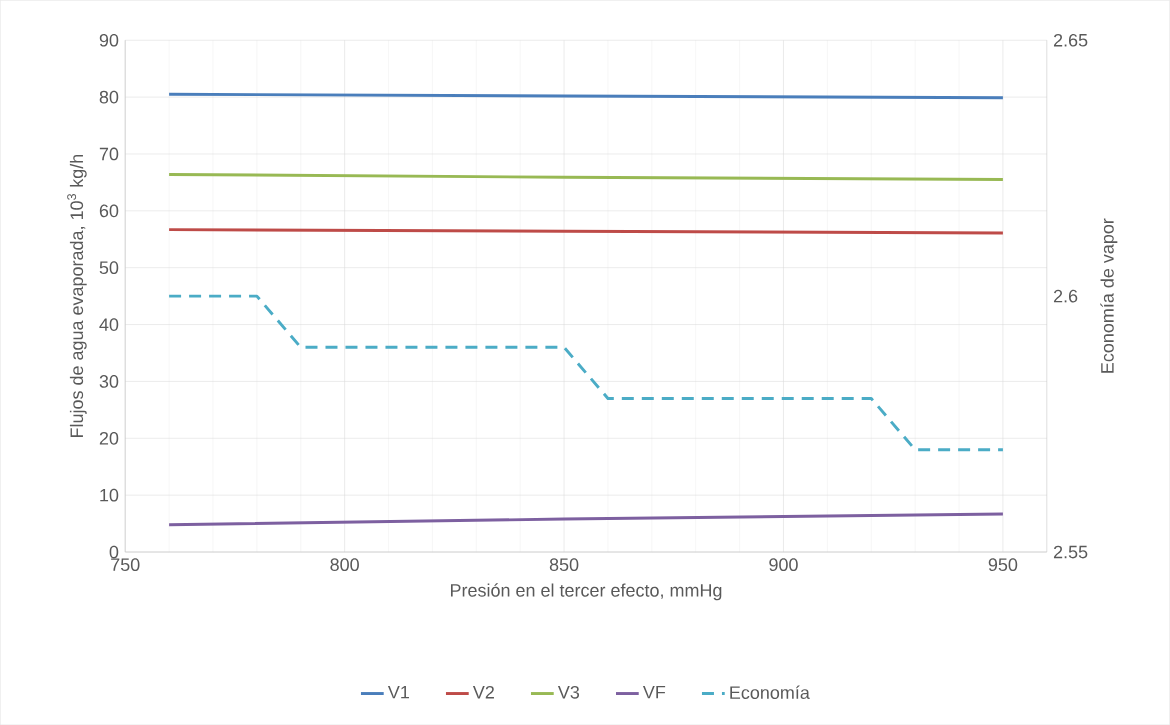 This screenshot has width=1170, height=725. Describe the element at coordinates (109, 97) in the screenshot. I see `y-tick-label: 80` at that location.